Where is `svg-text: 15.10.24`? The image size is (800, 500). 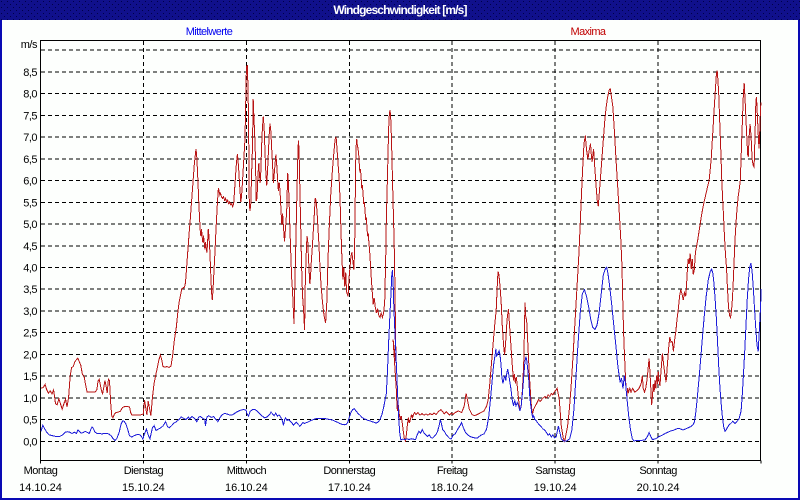 svg-text: 15.10.24 is located at coordinates (143, 488).